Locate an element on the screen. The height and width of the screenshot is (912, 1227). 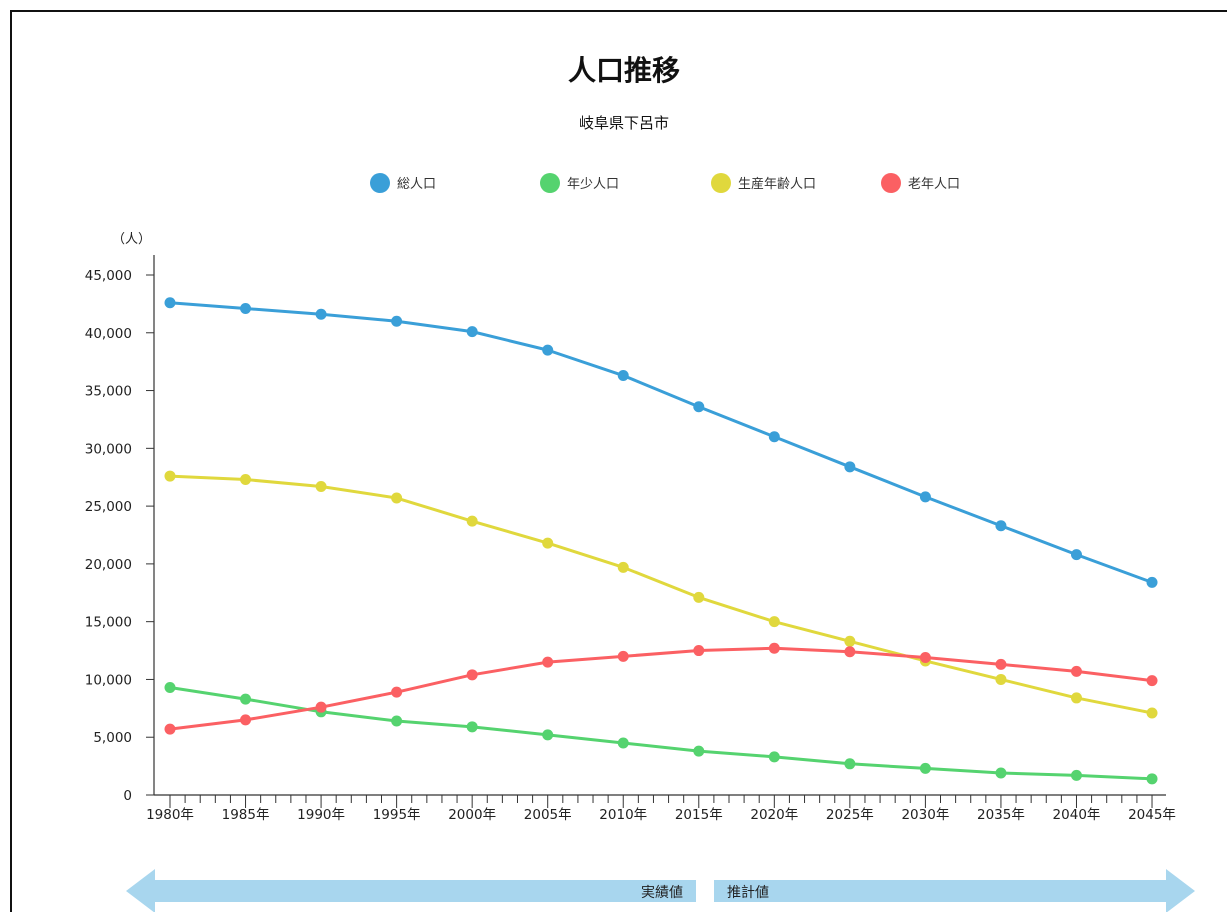
x-tick-label: 2035年 is located at coordinates (1001, 815).